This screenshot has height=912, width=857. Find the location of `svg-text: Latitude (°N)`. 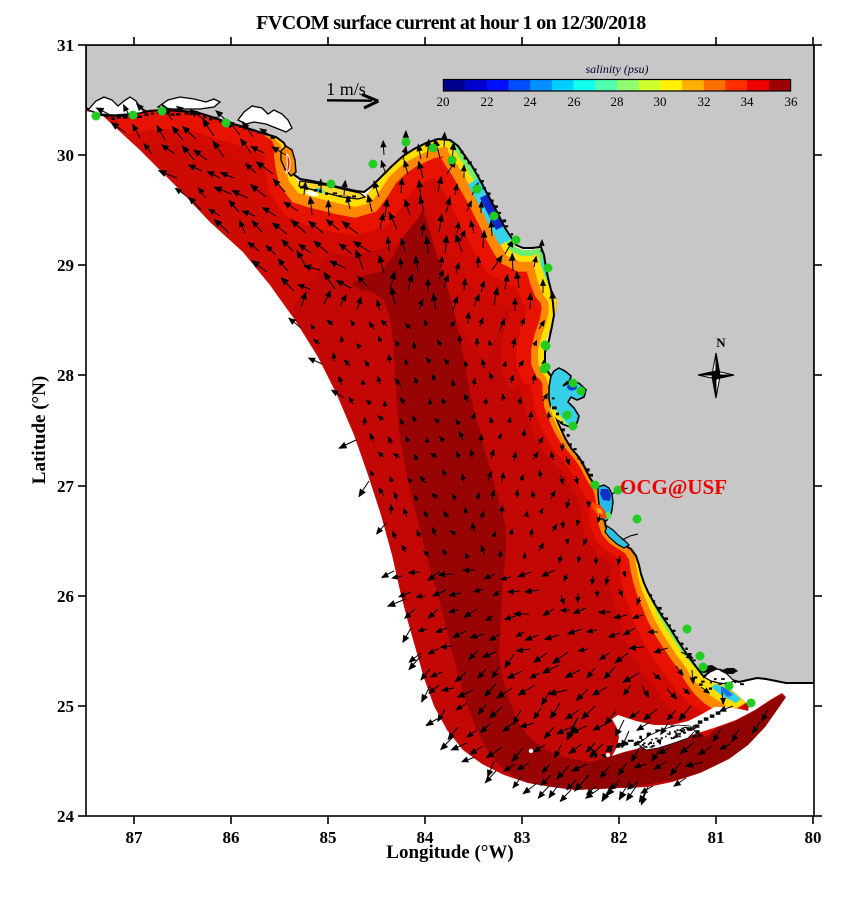

svg-text: Latitude (°N) is located at coordinates (39, 430).